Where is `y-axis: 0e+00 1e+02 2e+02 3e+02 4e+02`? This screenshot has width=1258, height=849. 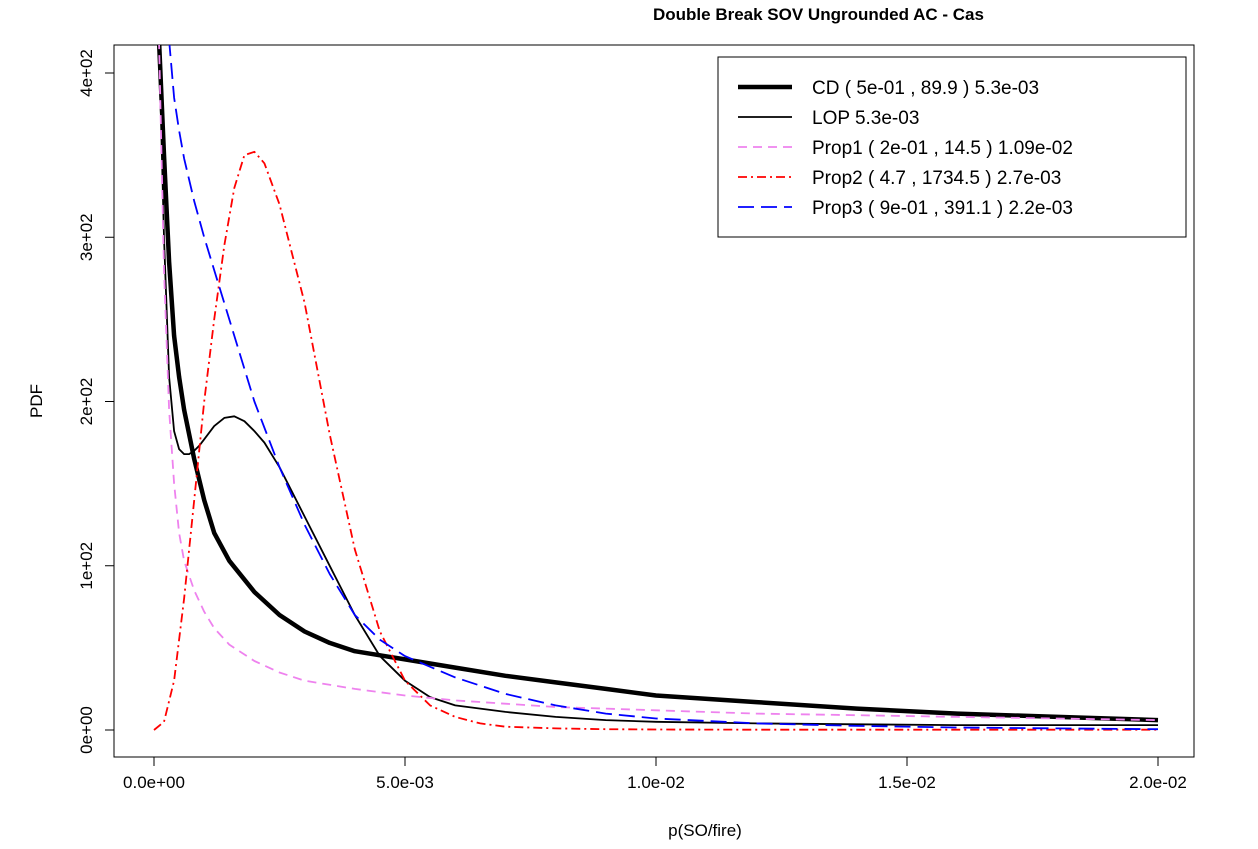
y-axis: 0e+00 1e+02 2e+02 3e+02 4e+02 is located at coordinates (96, 401).